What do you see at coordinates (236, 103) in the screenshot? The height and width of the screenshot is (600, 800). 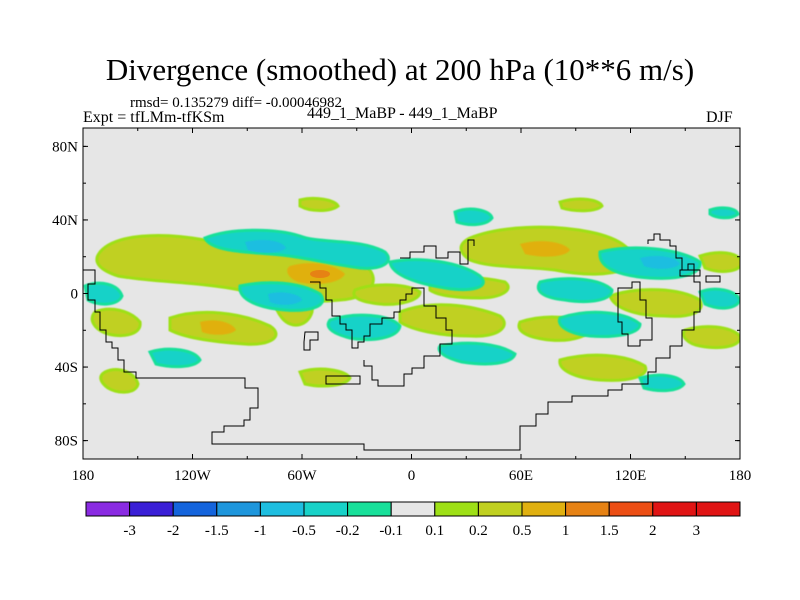 I see `stats-label: rmsd= 0.135279 diff= -0.00046982` at bounding box center [236, 103].